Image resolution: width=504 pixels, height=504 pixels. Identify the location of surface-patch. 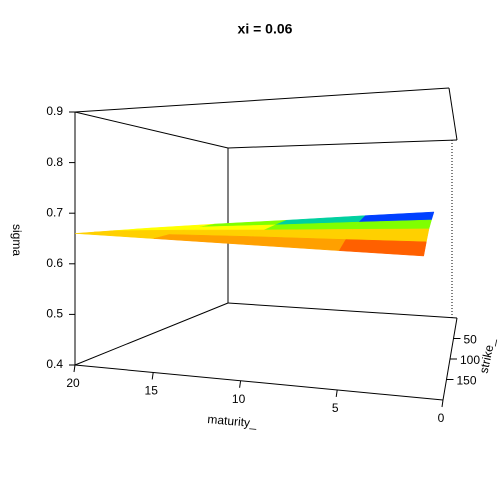
(382, 248).